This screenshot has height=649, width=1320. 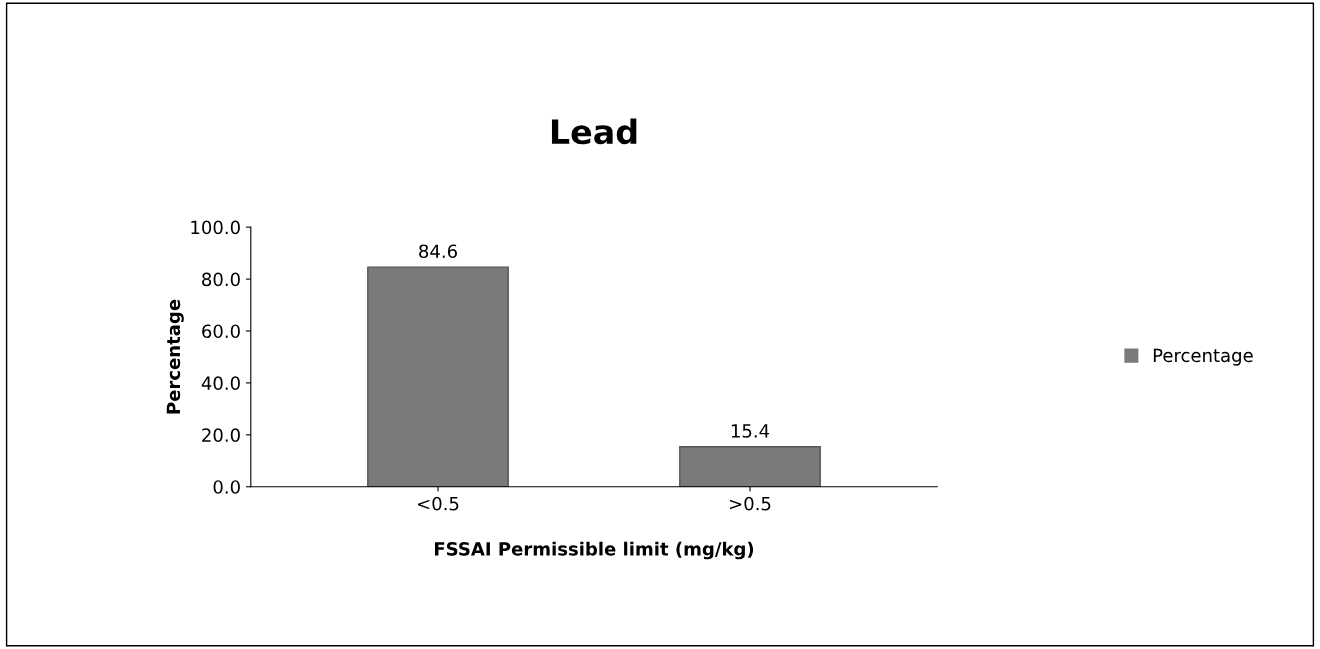 What do you see at coordinates (1203, 357) in the screenshot?
I see `legend-label: Percentage` at bounding box center [1203, 357].